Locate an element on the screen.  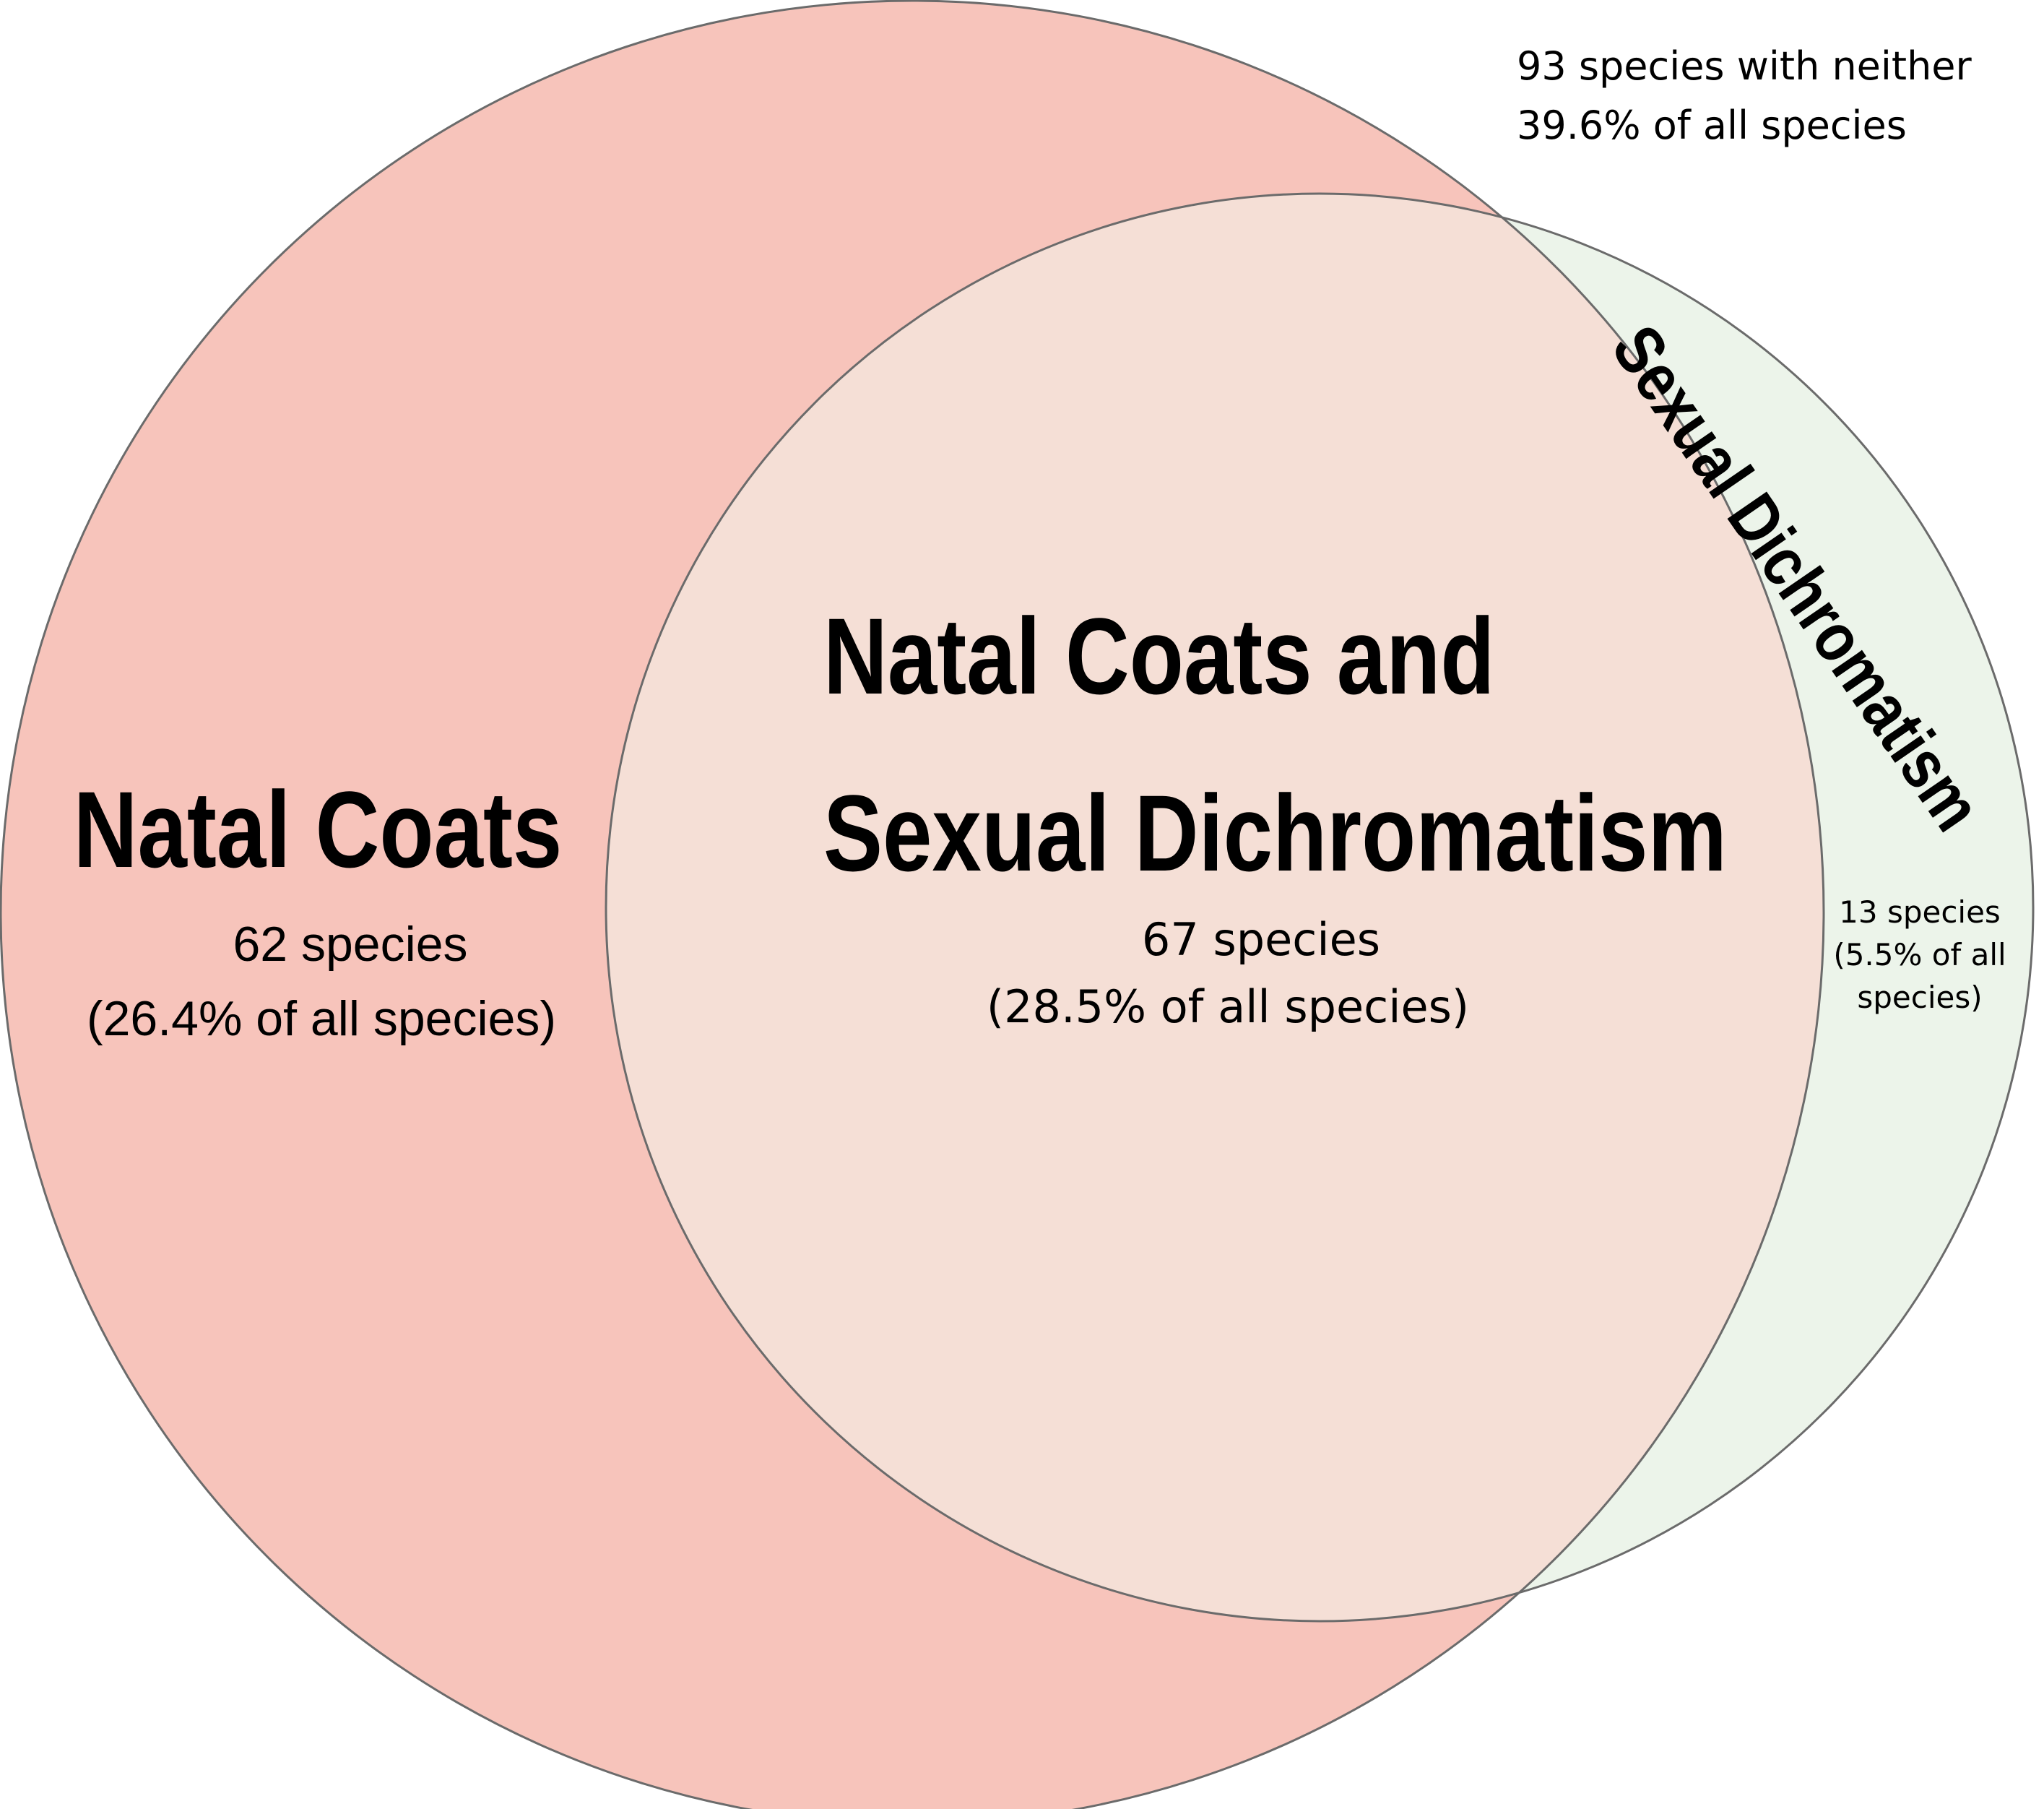
sexual-dichromatism-percent-line2: species) is located at coordinates (1920, 997).